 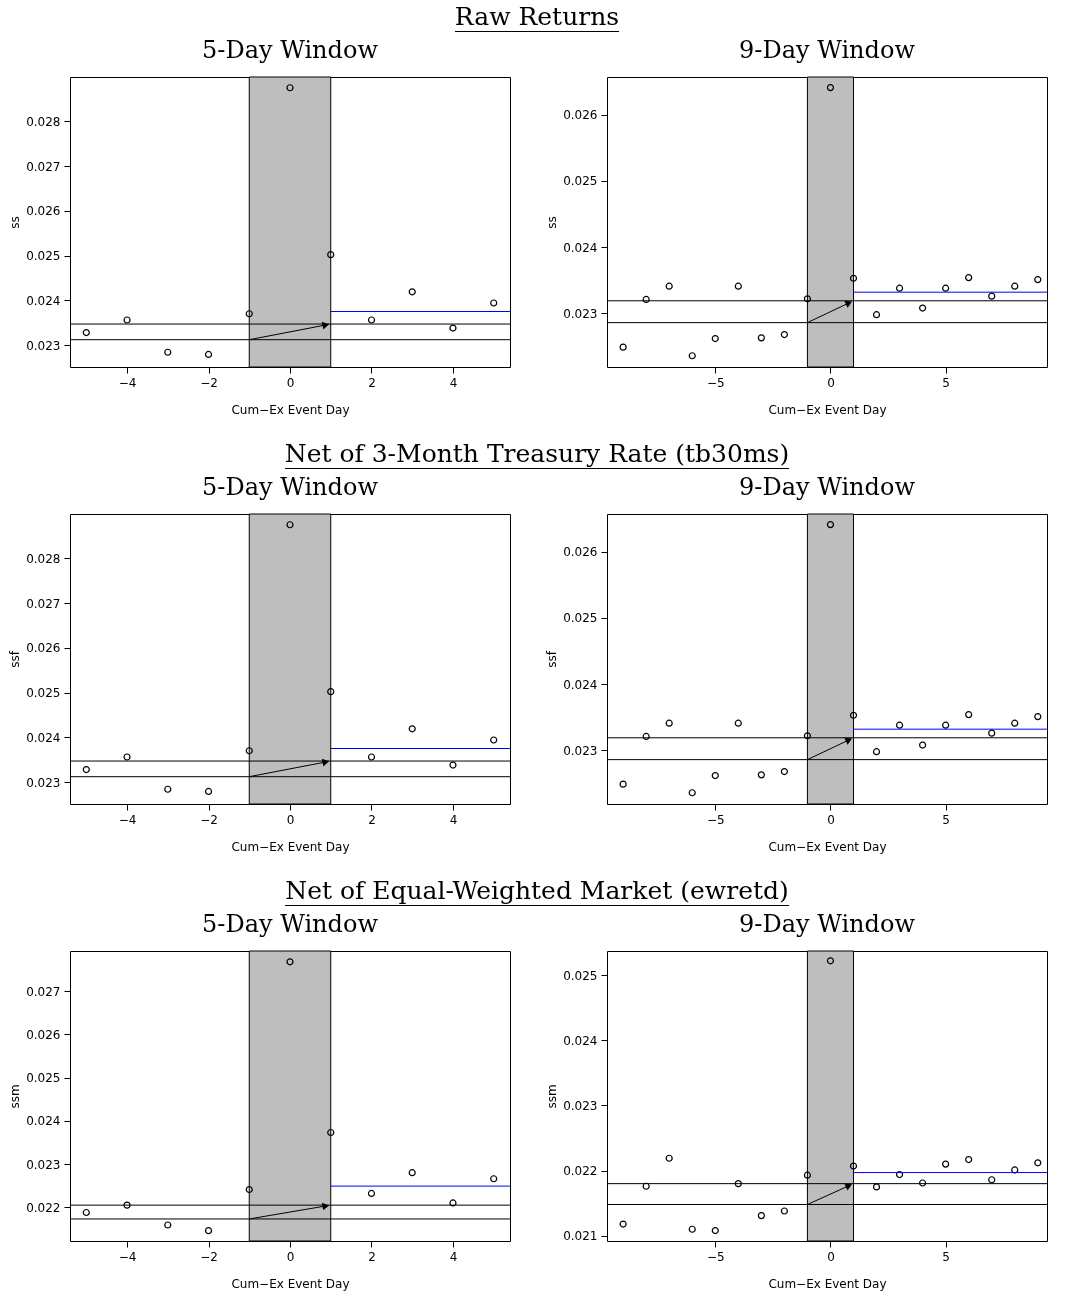 I want to click on y-axis-title: ss, so click(x=15, y=222).